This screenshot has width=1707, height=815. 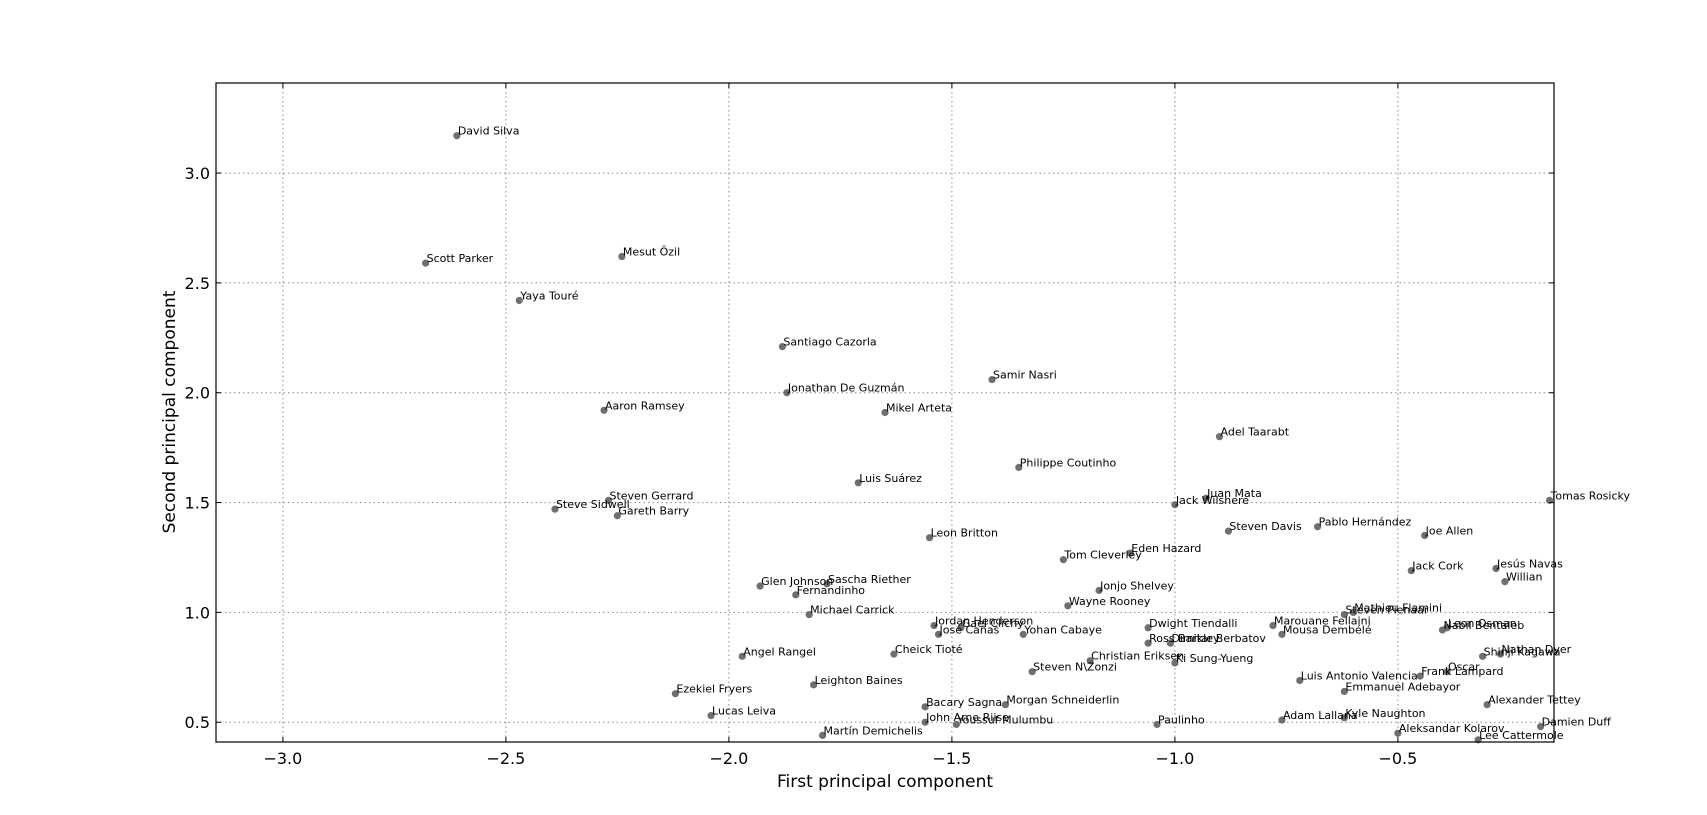 What do you see at coordinates (549, 295) in the screenshot?
I see `point-label: Yaya Touré` at bounding box center [549, 295].